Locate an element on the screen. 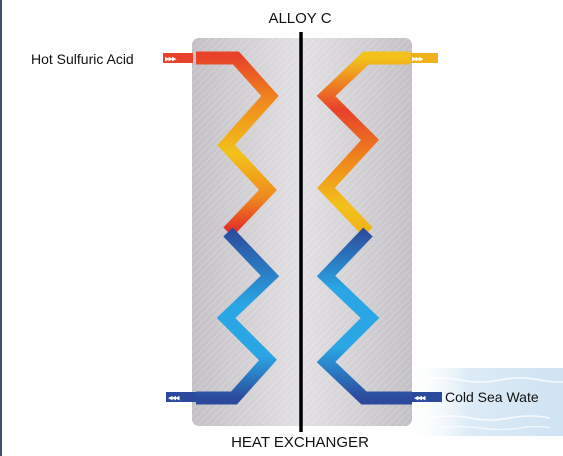 This screenshot has height=456, width=563. diagram-title-alloy: ALLOY C is located at coordinates (300, 18).